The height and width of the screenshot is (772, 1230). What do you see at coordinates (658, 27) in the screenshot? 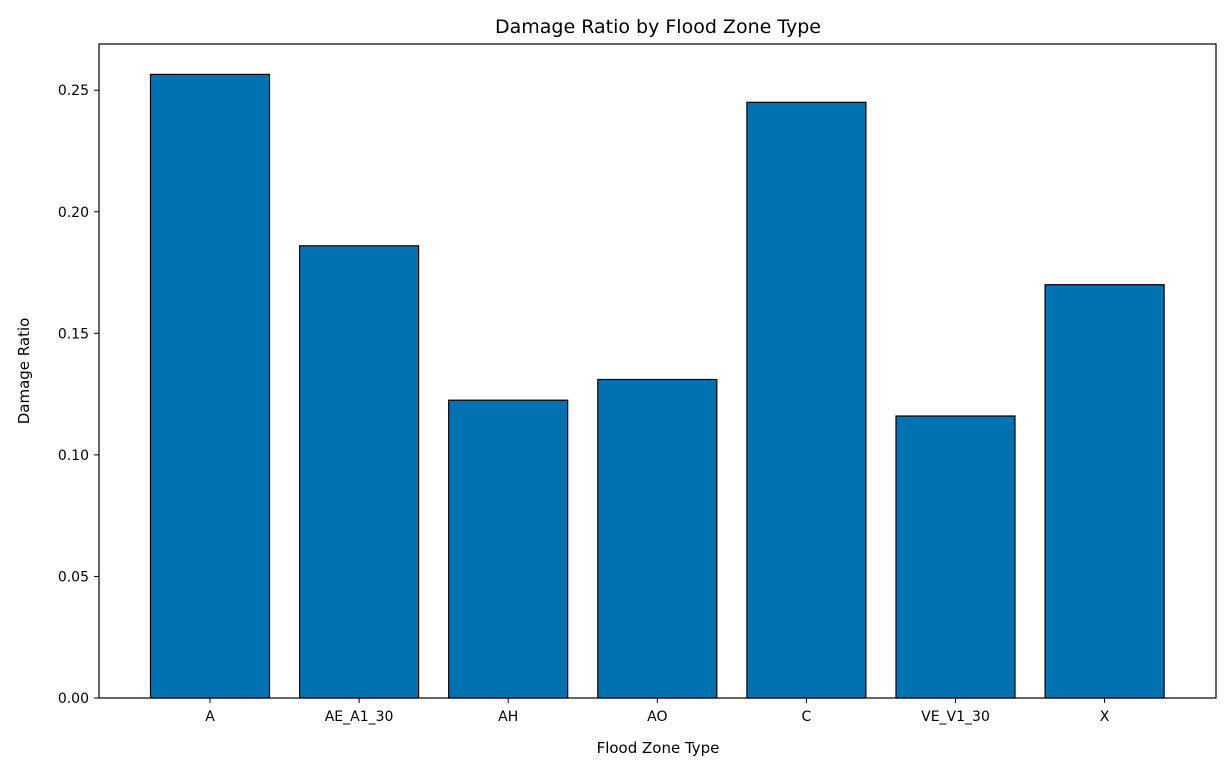
I see `chart-title: Damage Ratio by Flood Zone Type` at bounding box center [658, 27].